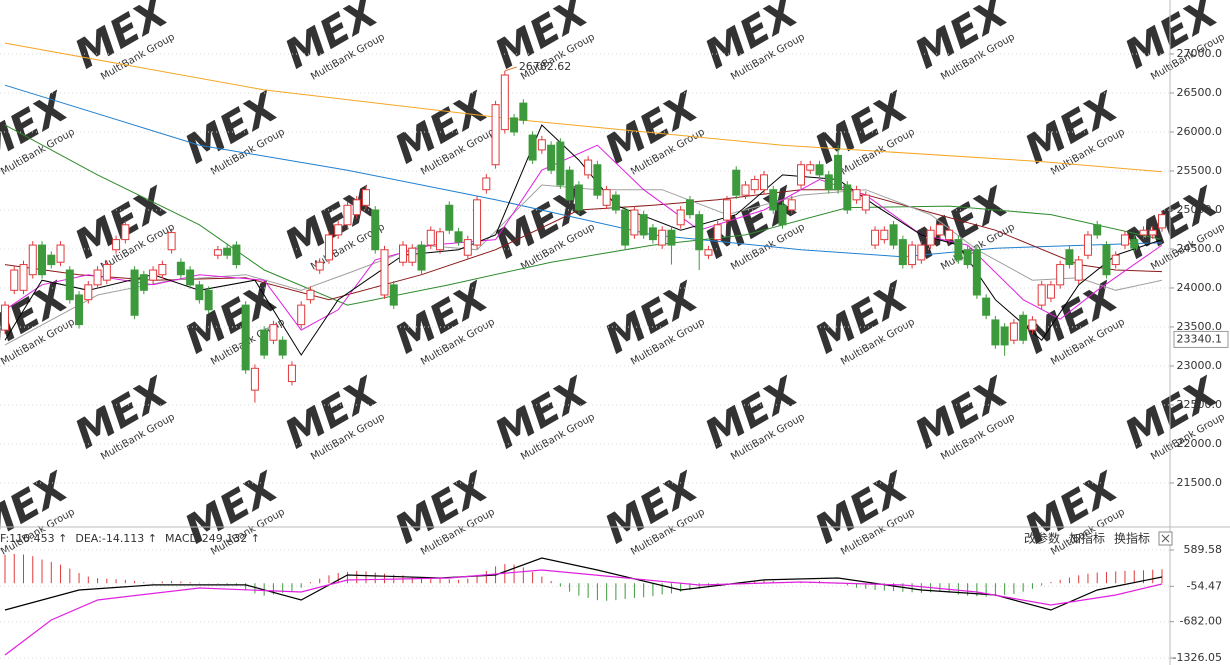 The height and width of the screenshot is (665, 1230). What do you see at coordinates (212, 538) in the screenshot?
I see `indicator-value: MACD:249.132 ↑` at bounding box center [212, 538].